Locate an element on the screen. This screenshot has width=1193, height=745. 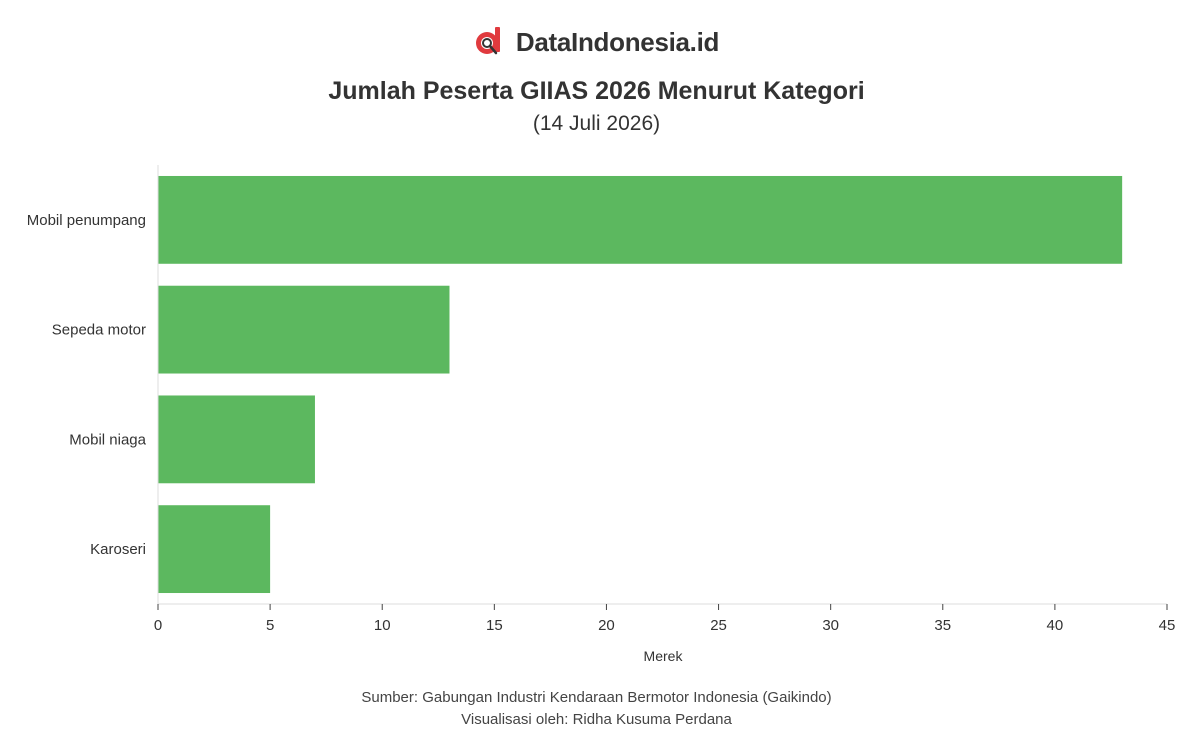
dataindonesia-logo-icon is located at coordinates (487, 41).